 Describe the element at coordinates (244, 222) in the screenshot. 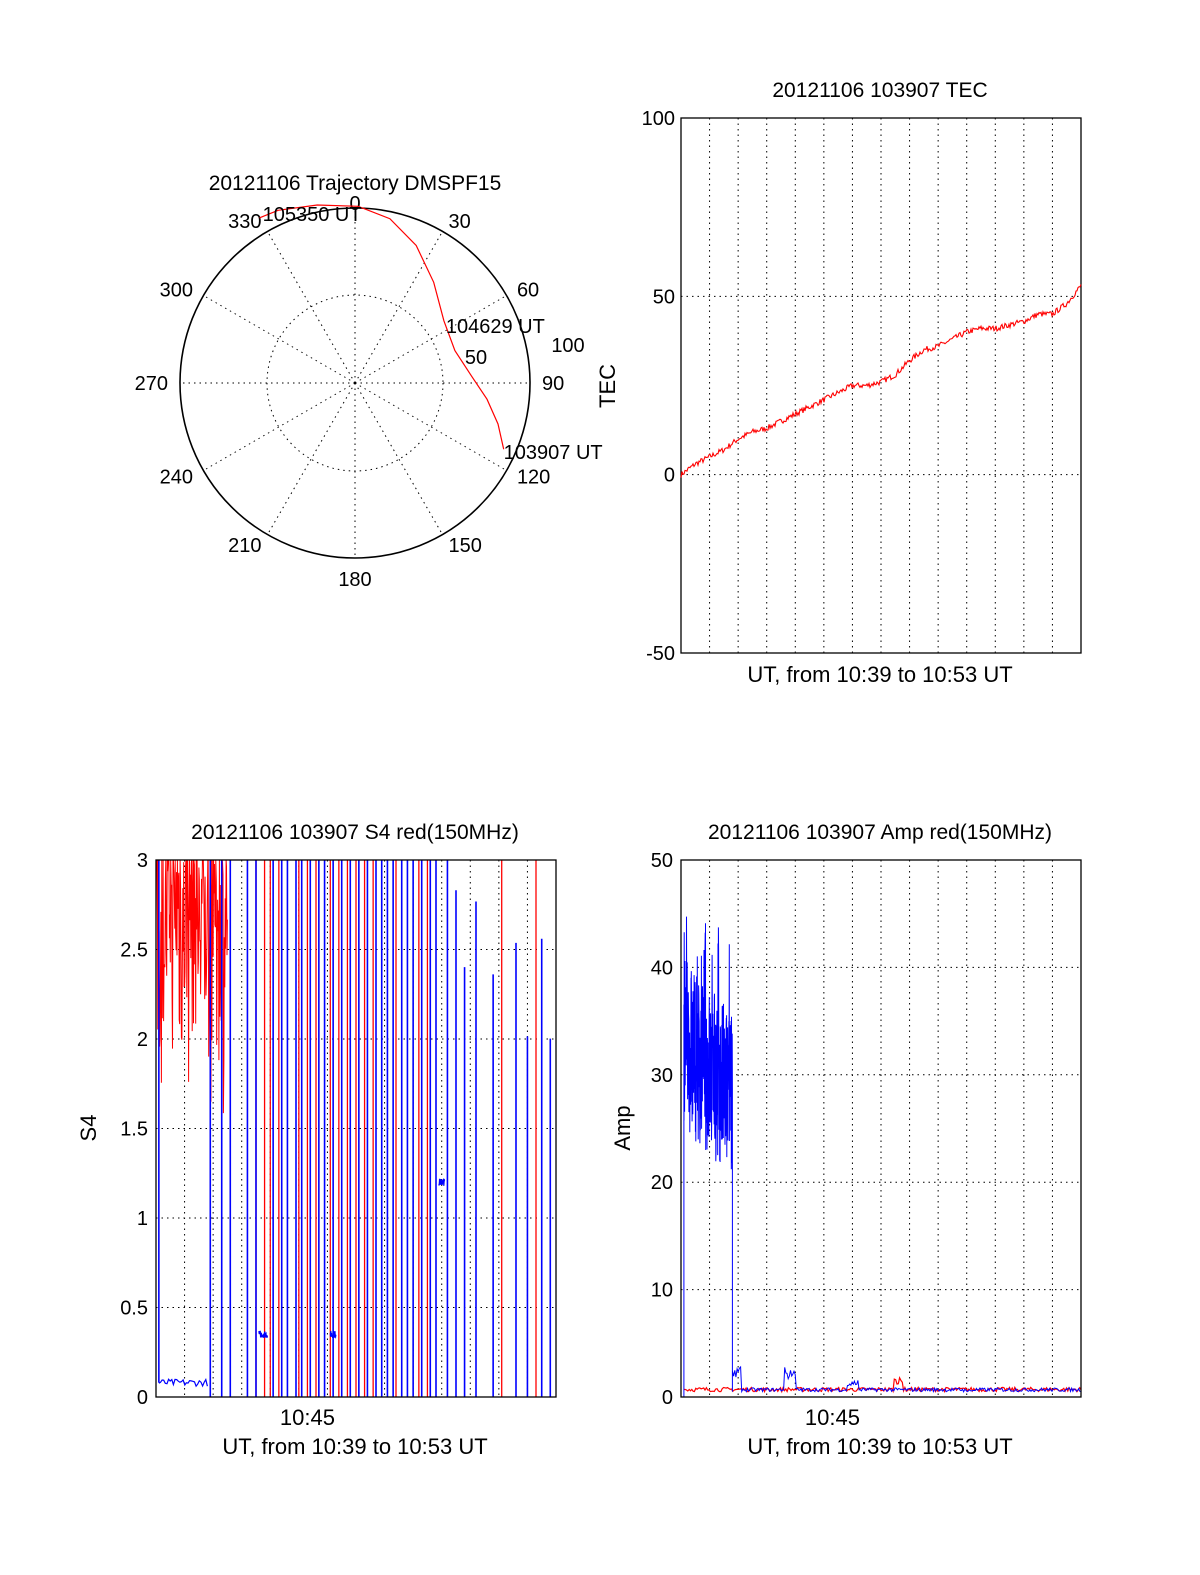

I see `polar-azimuth-label-330: 330` at that location.